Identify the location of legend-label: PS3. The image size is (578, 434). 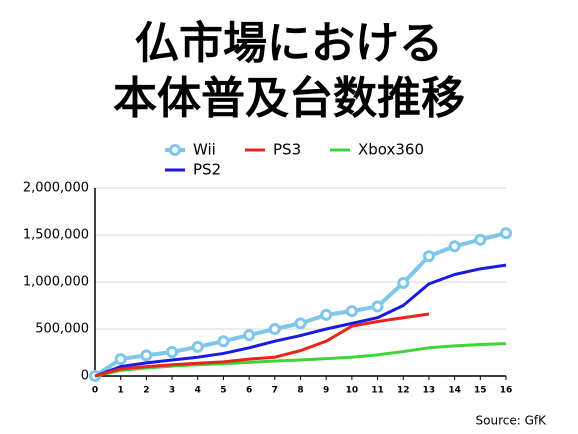
(287, 150).